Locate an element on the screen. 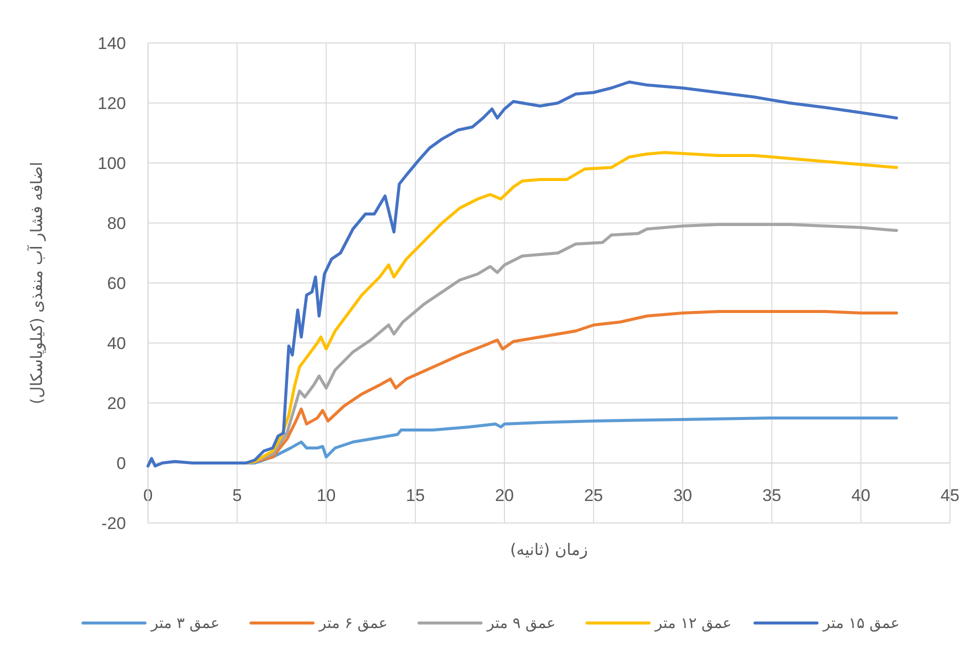 Image resolution: width=976 pixels, height=653 pixels. line-series is located at coordinates (571, 440).